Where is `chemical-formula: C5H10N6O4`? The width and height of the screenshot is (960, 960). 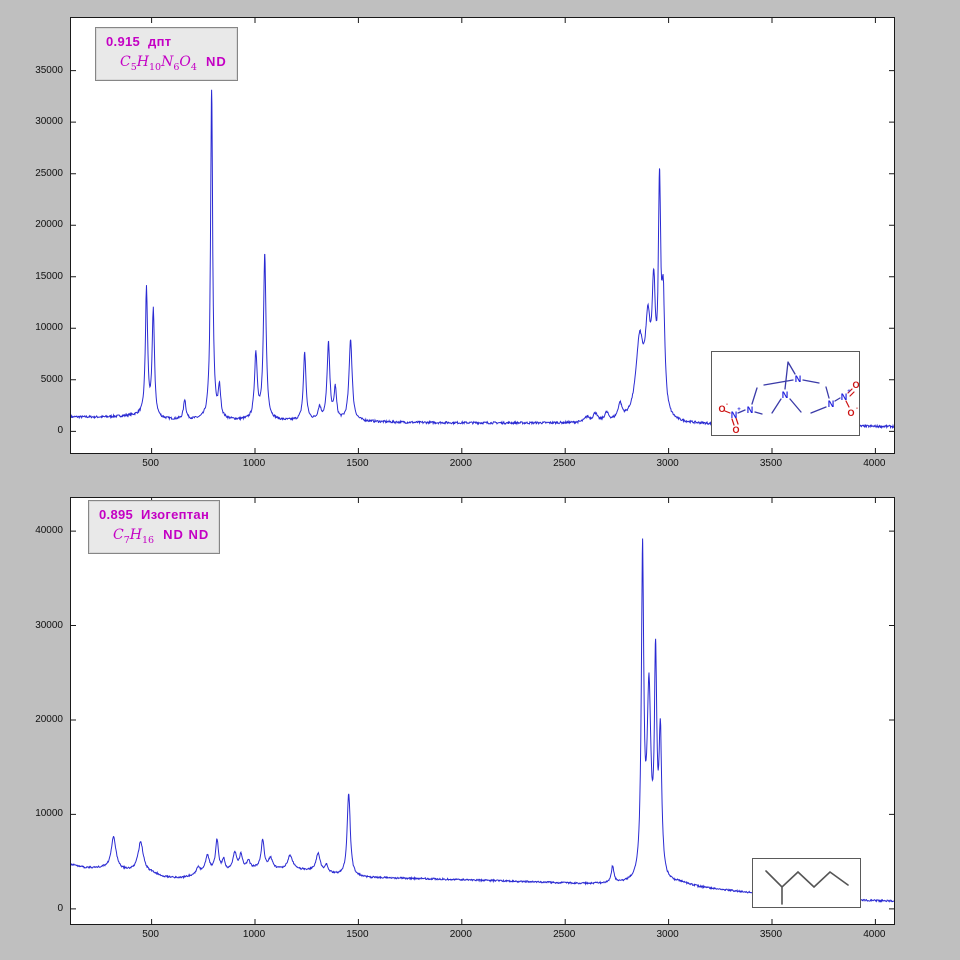 chemical-formula: C5H10N6O4 is located at coordinates (158, 63).